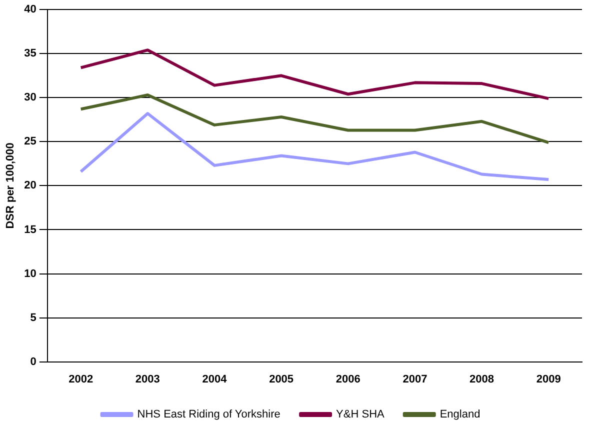 This screenshot has height=430, width=607. What do you see at coordinates (33, 318) in the screenshot?
I see `y-tick-label: 5` at bounding box center [33, 318].